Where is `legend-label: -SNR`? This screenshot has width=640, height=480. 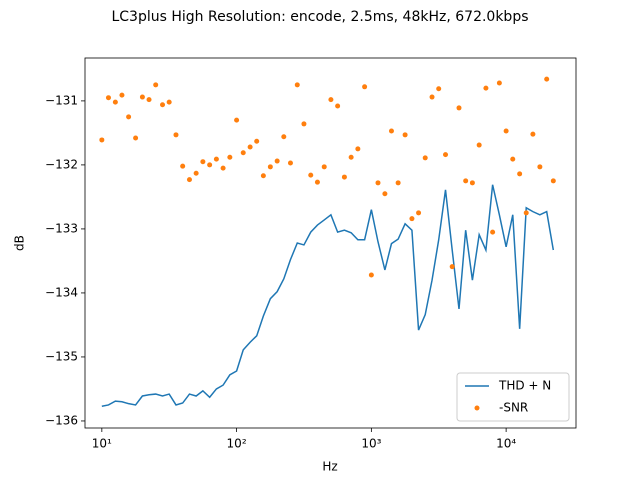
legend-label: -SNR is located at coordinates (513, 408).